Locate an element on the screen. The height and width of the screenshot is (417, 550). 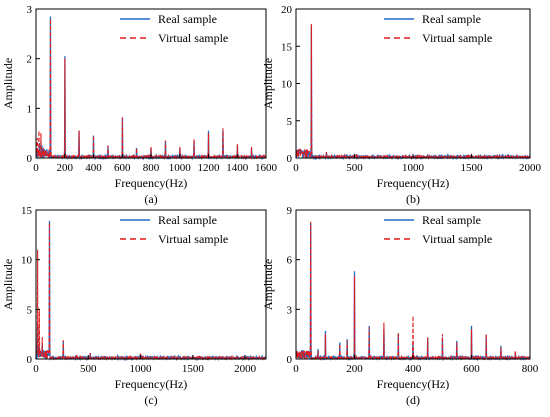
panel-label: (b) is located at coordinates (413, 199).